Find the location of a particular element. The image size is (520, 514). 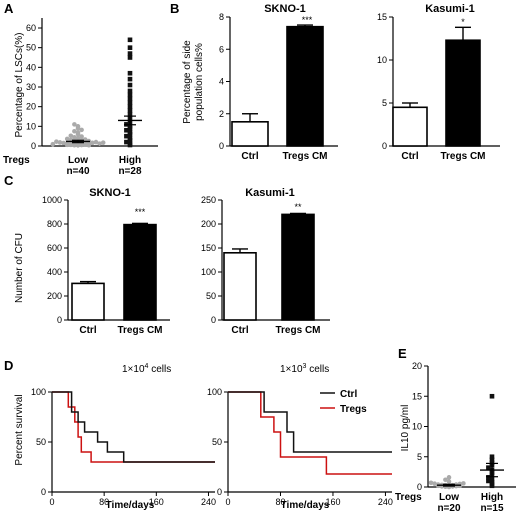

panel-b-chart2-ytick-label-3: 15 is located at coordinates (382, 17).